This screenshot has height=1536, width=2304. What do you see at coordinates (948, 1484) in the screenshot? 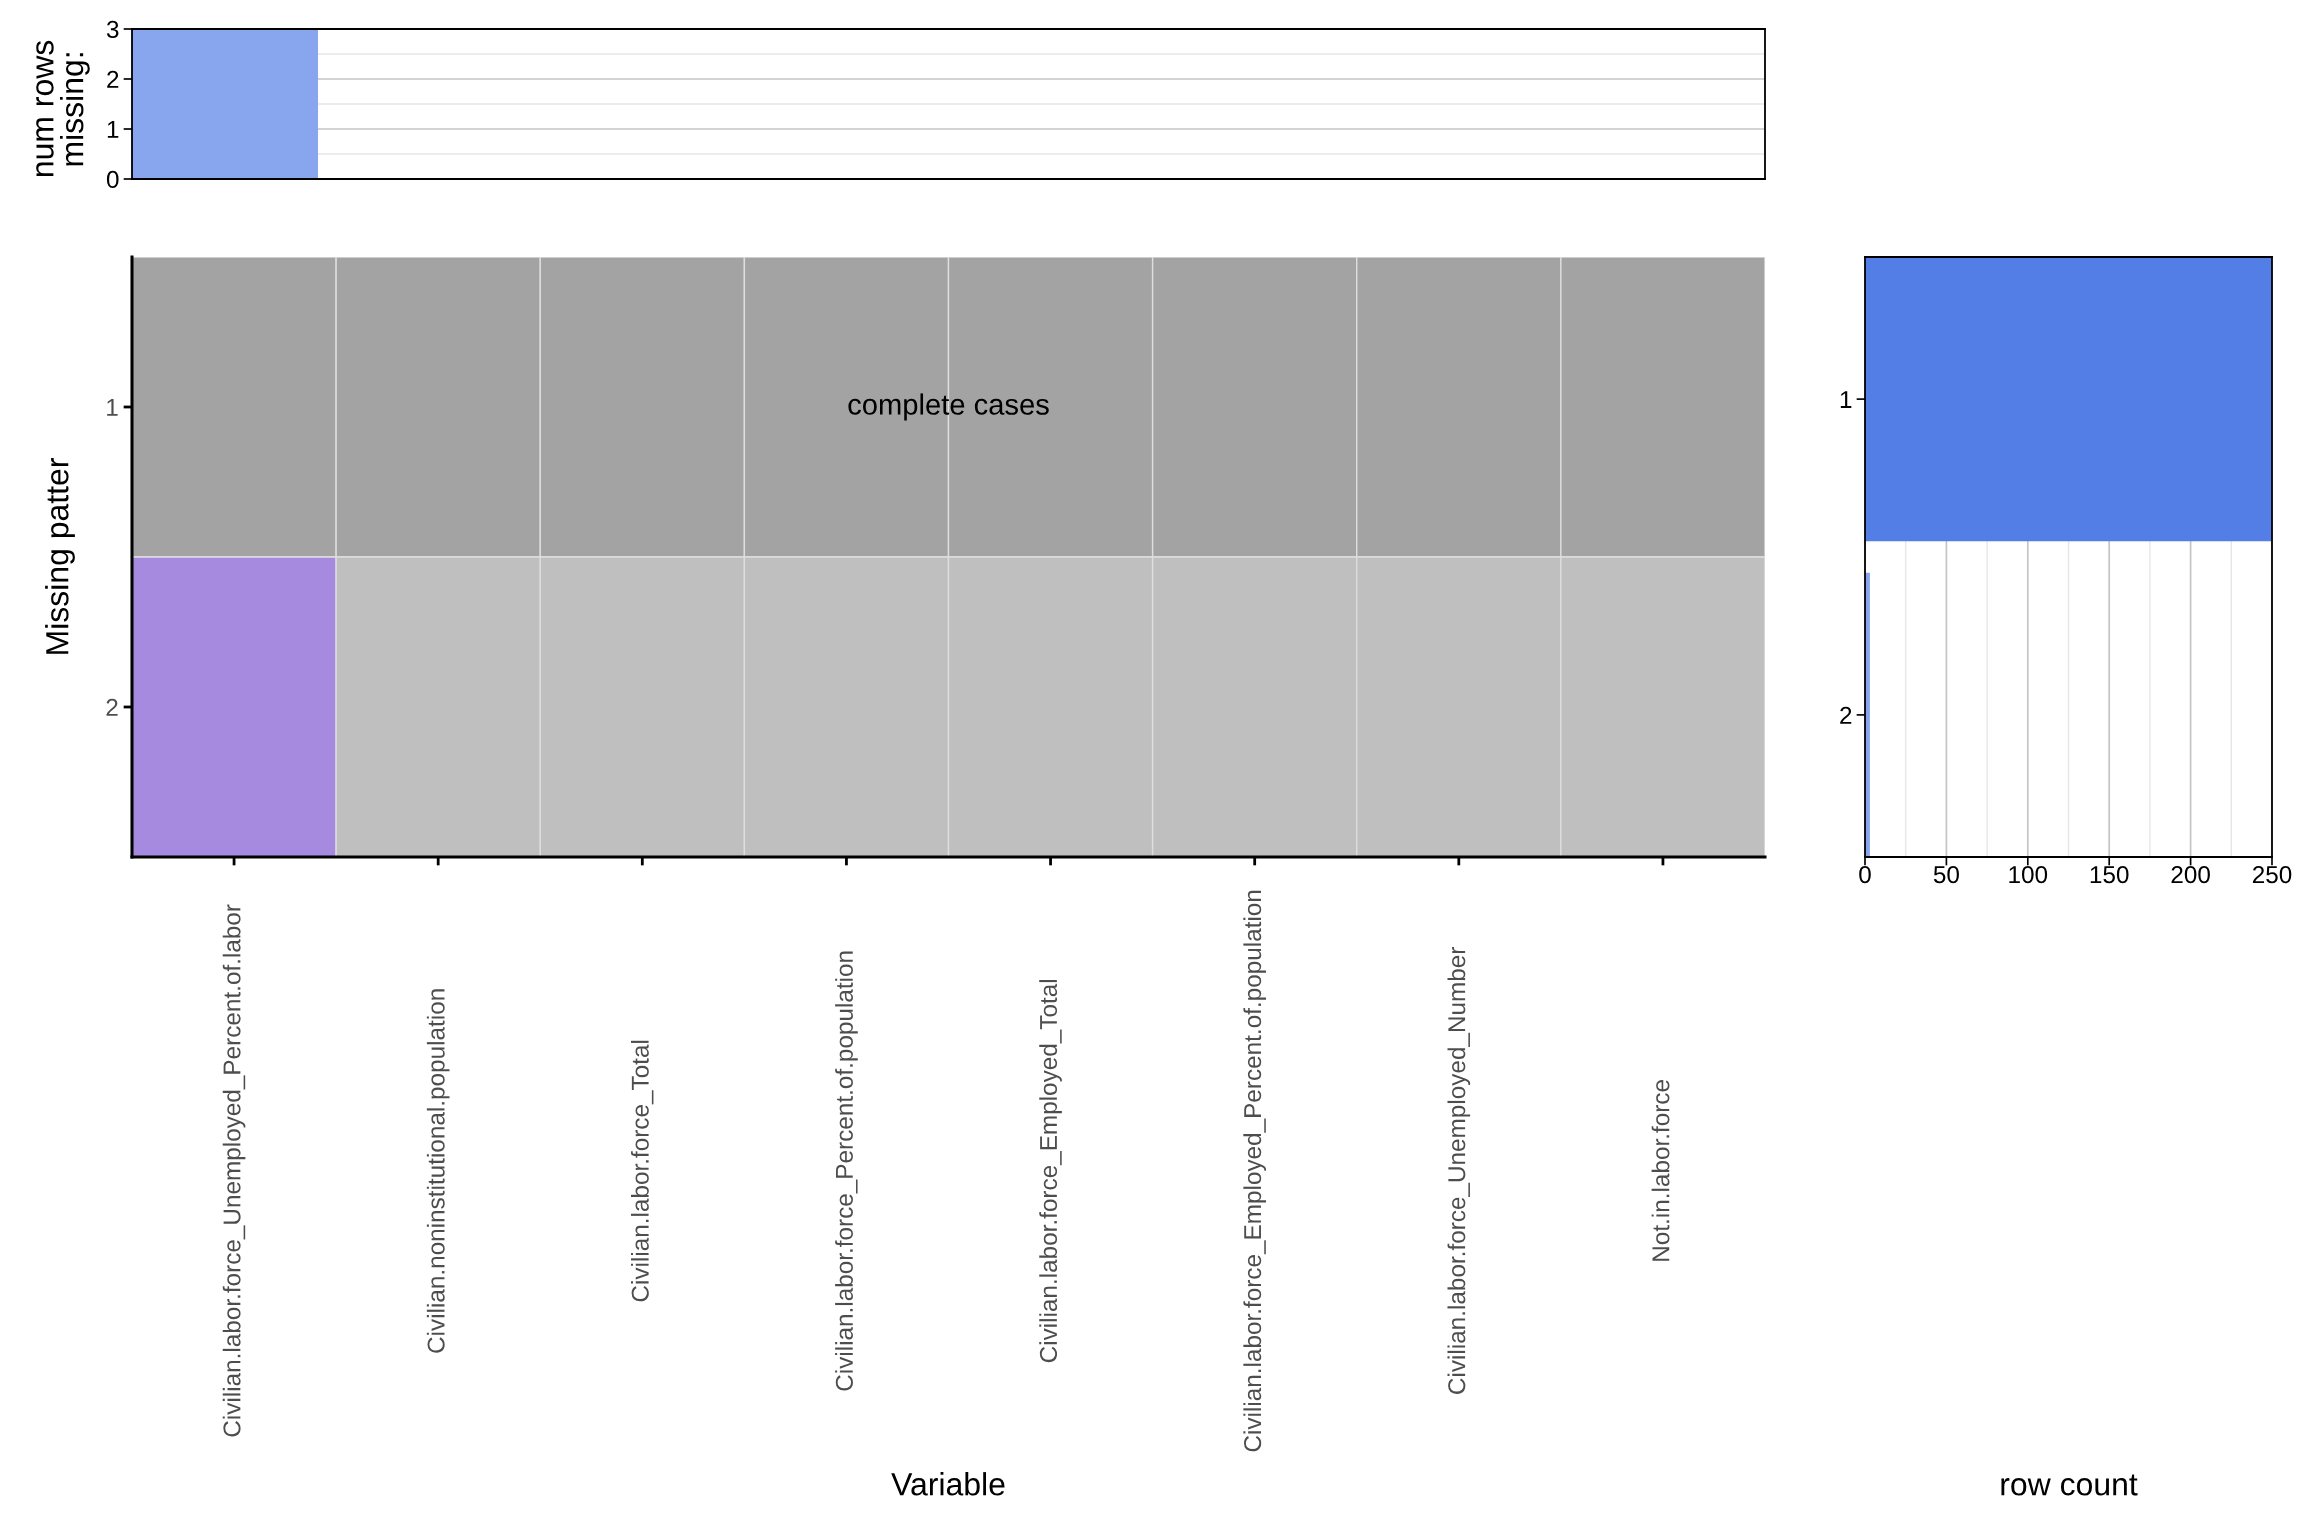
I see `text: Variable` at bounding box center [948, 1484].